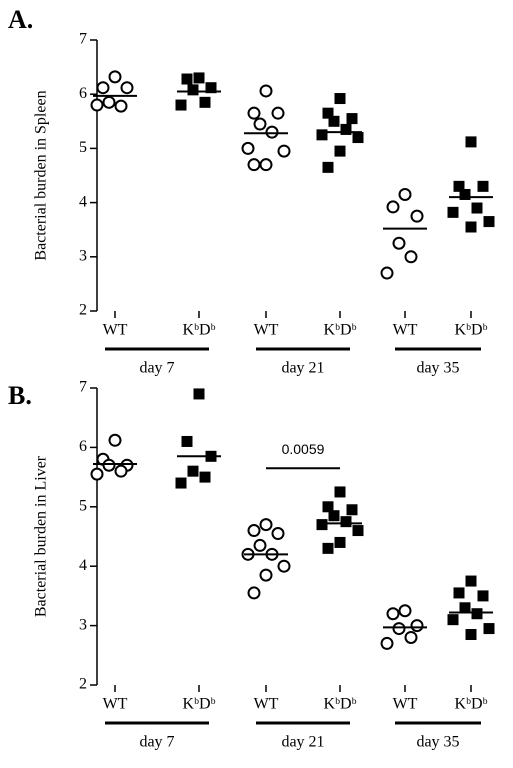 This screenshot has width=513, height=768. I want to click on y-axis-title: Bacterial burden in Spleen, so click(41, 175).